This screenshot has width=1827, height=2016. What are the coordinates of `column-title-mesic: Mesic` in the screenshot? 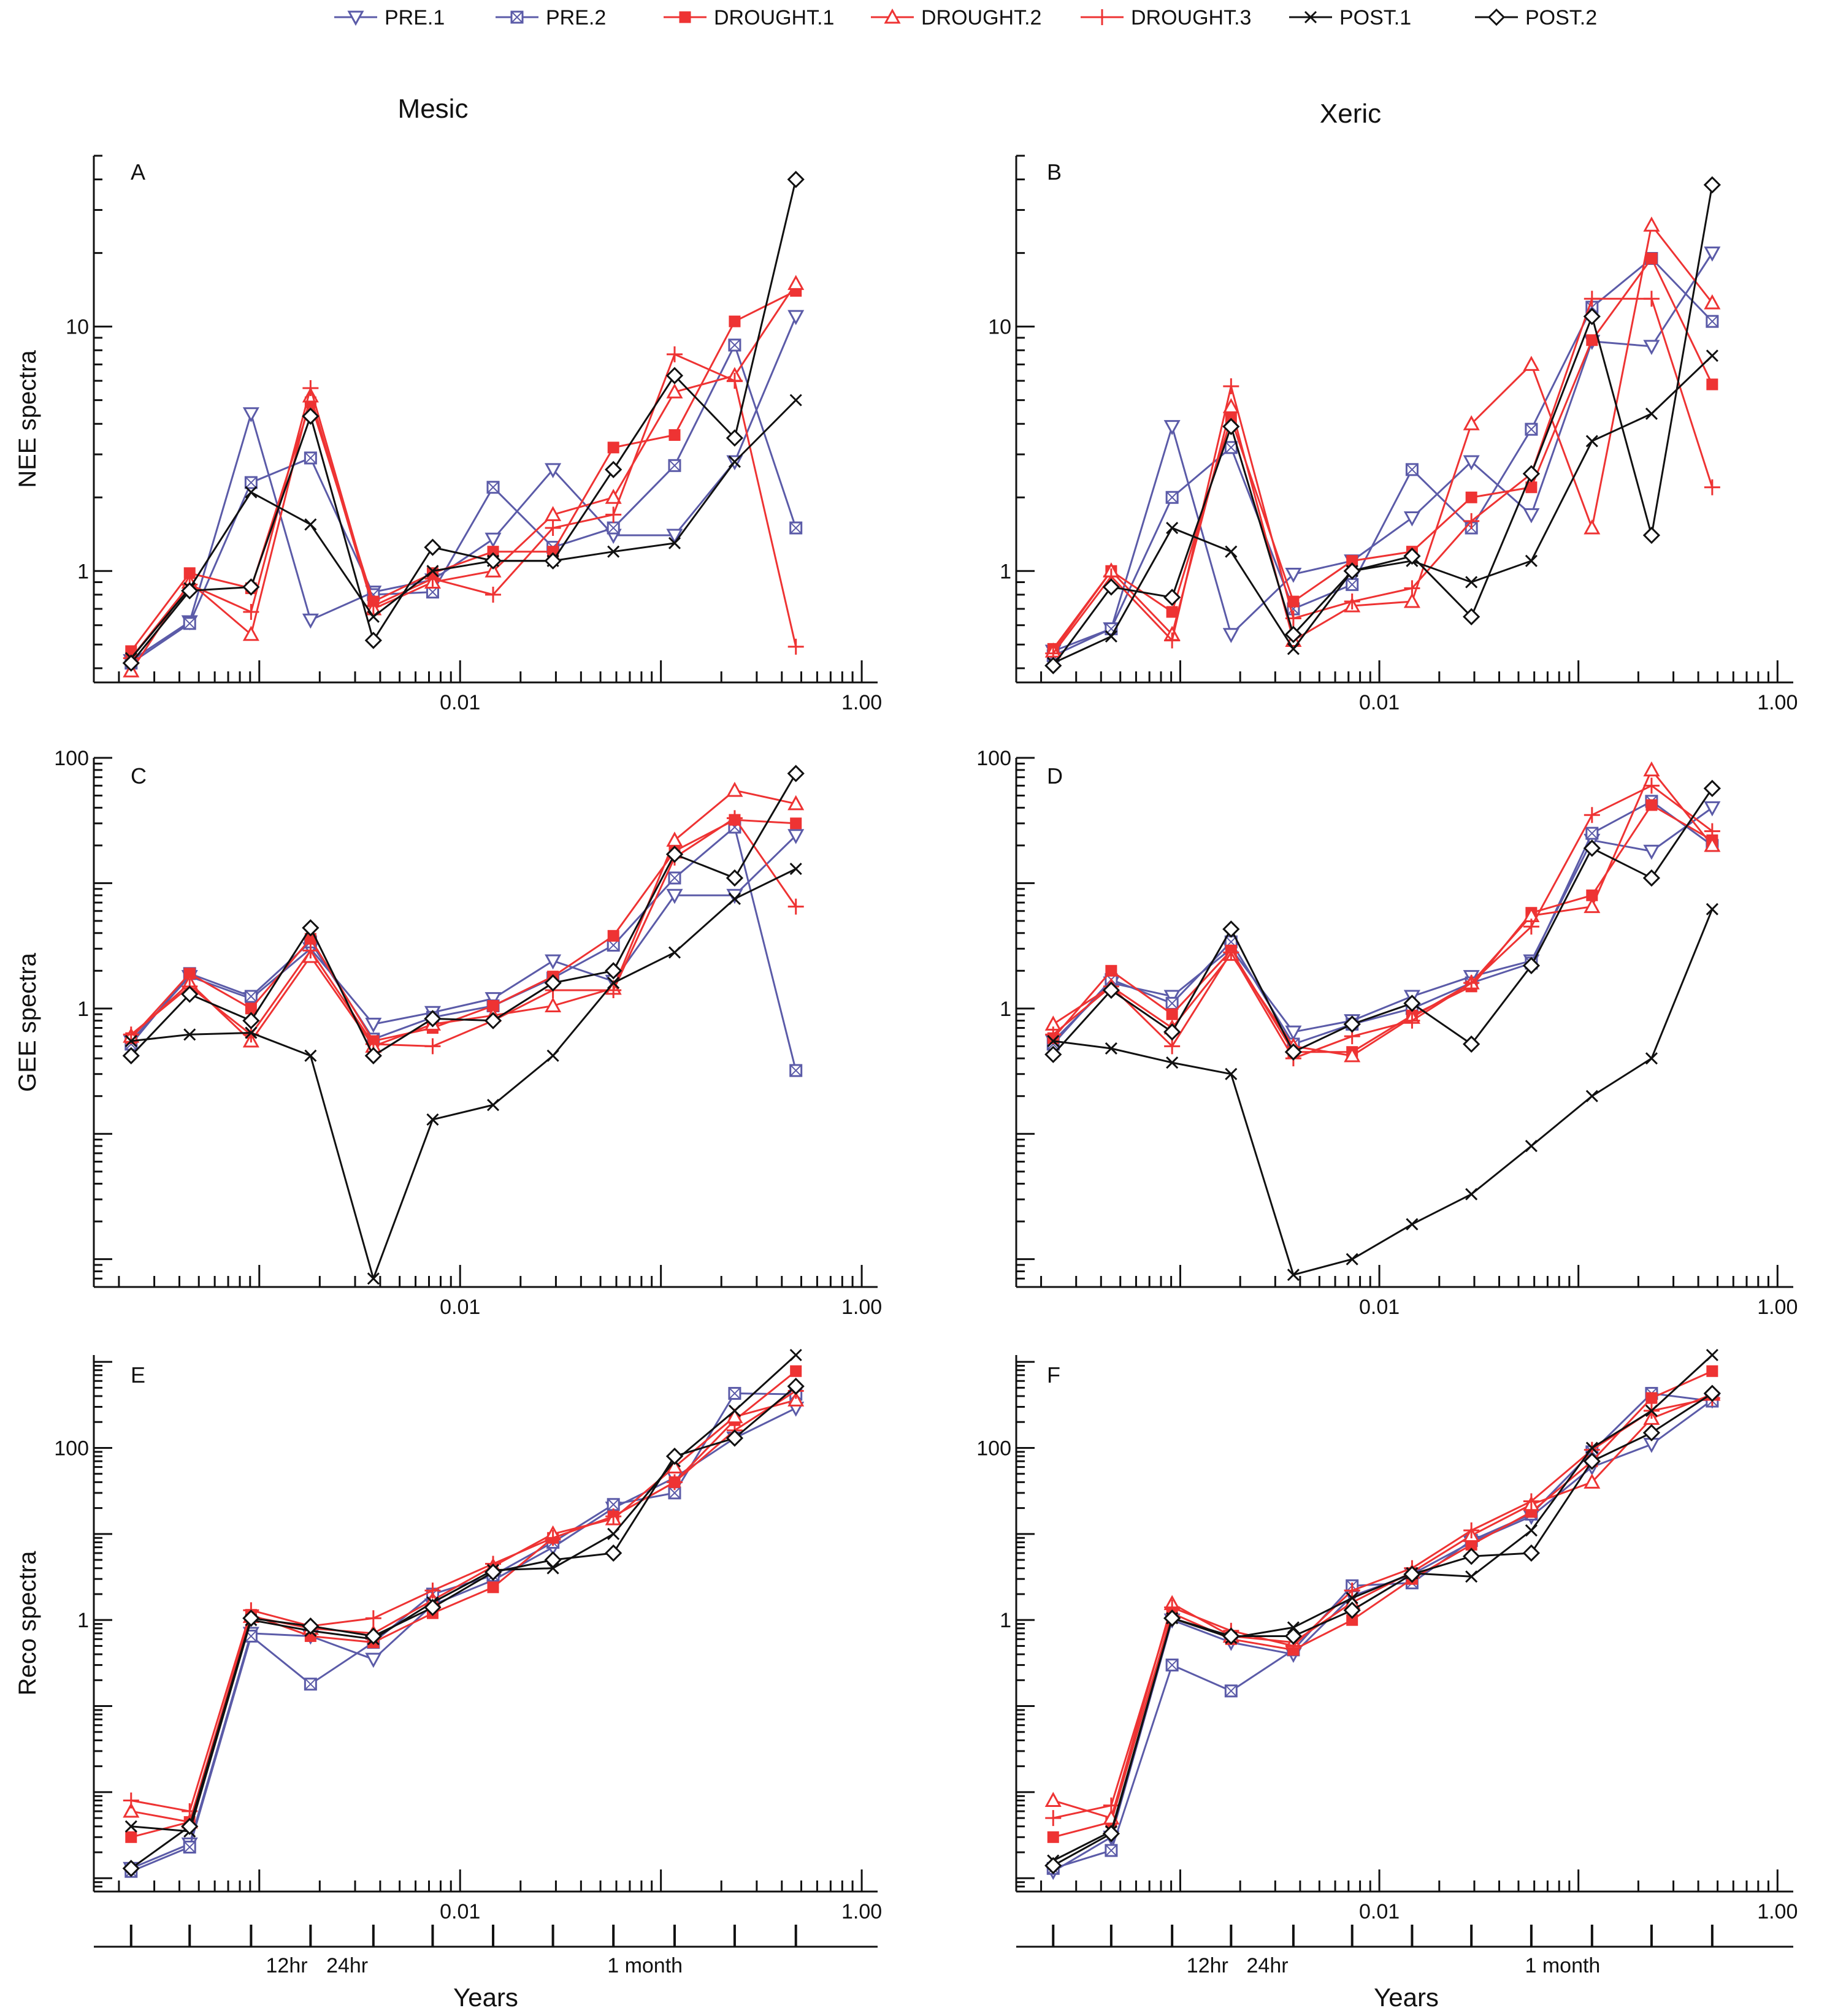 It's located at (433, 109).